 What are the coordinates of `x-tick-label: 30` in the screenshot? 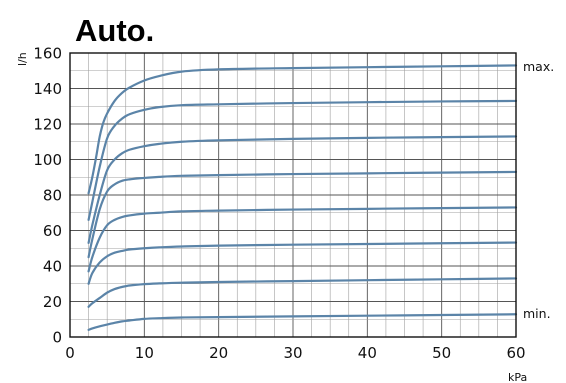 It's located at (292, 353).